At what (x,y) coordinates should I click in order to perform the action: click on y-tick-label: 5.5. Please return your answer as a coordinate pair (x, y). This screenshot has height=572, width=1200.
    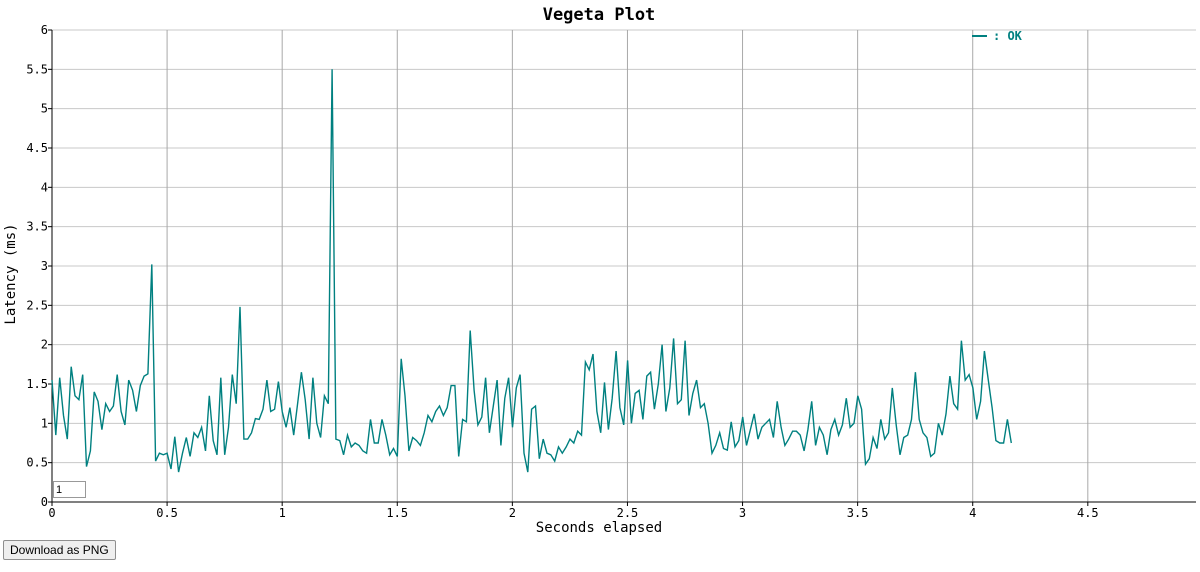
    Looking at the image, I should click on (37, 69).